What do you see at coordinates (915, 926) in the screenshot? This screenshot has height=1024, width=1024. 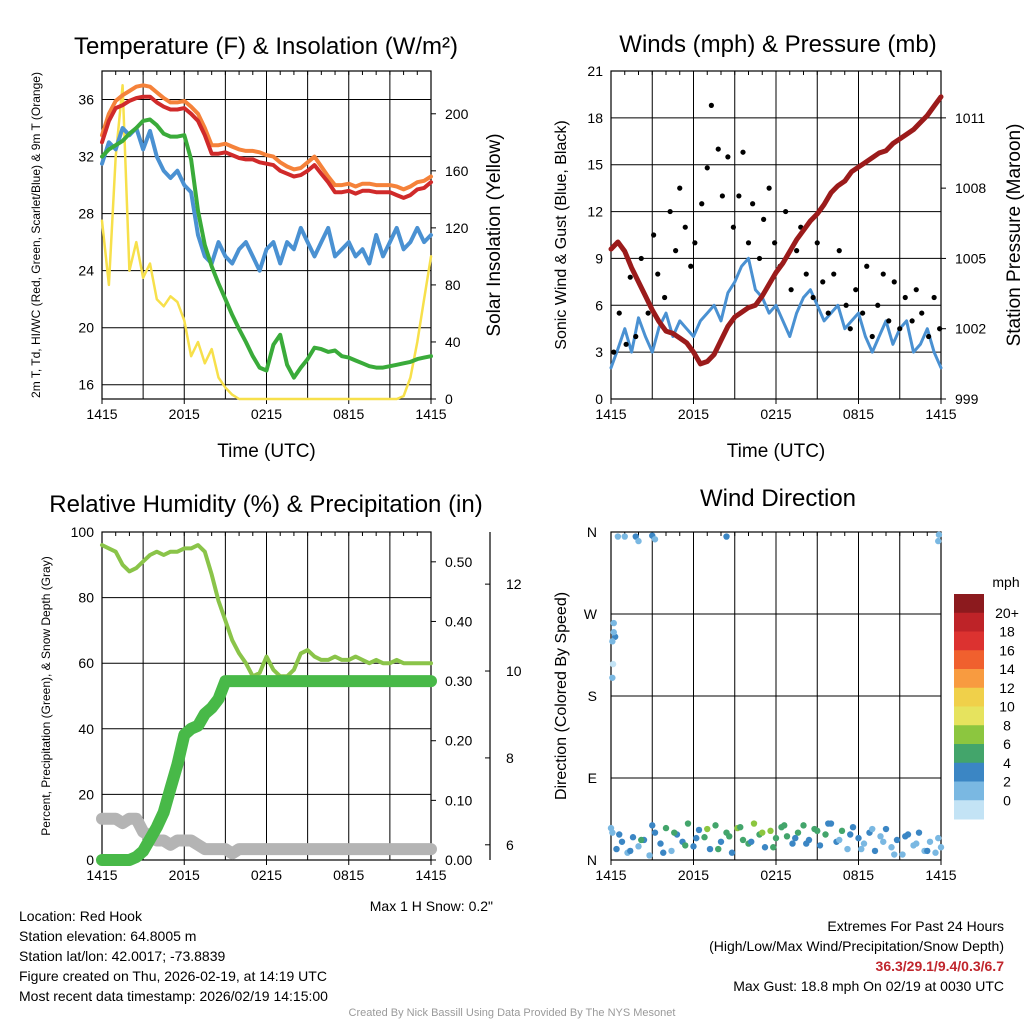 I see `extremes-title: Extremes For Past 24 Hours` at bounding box center [915, 926].